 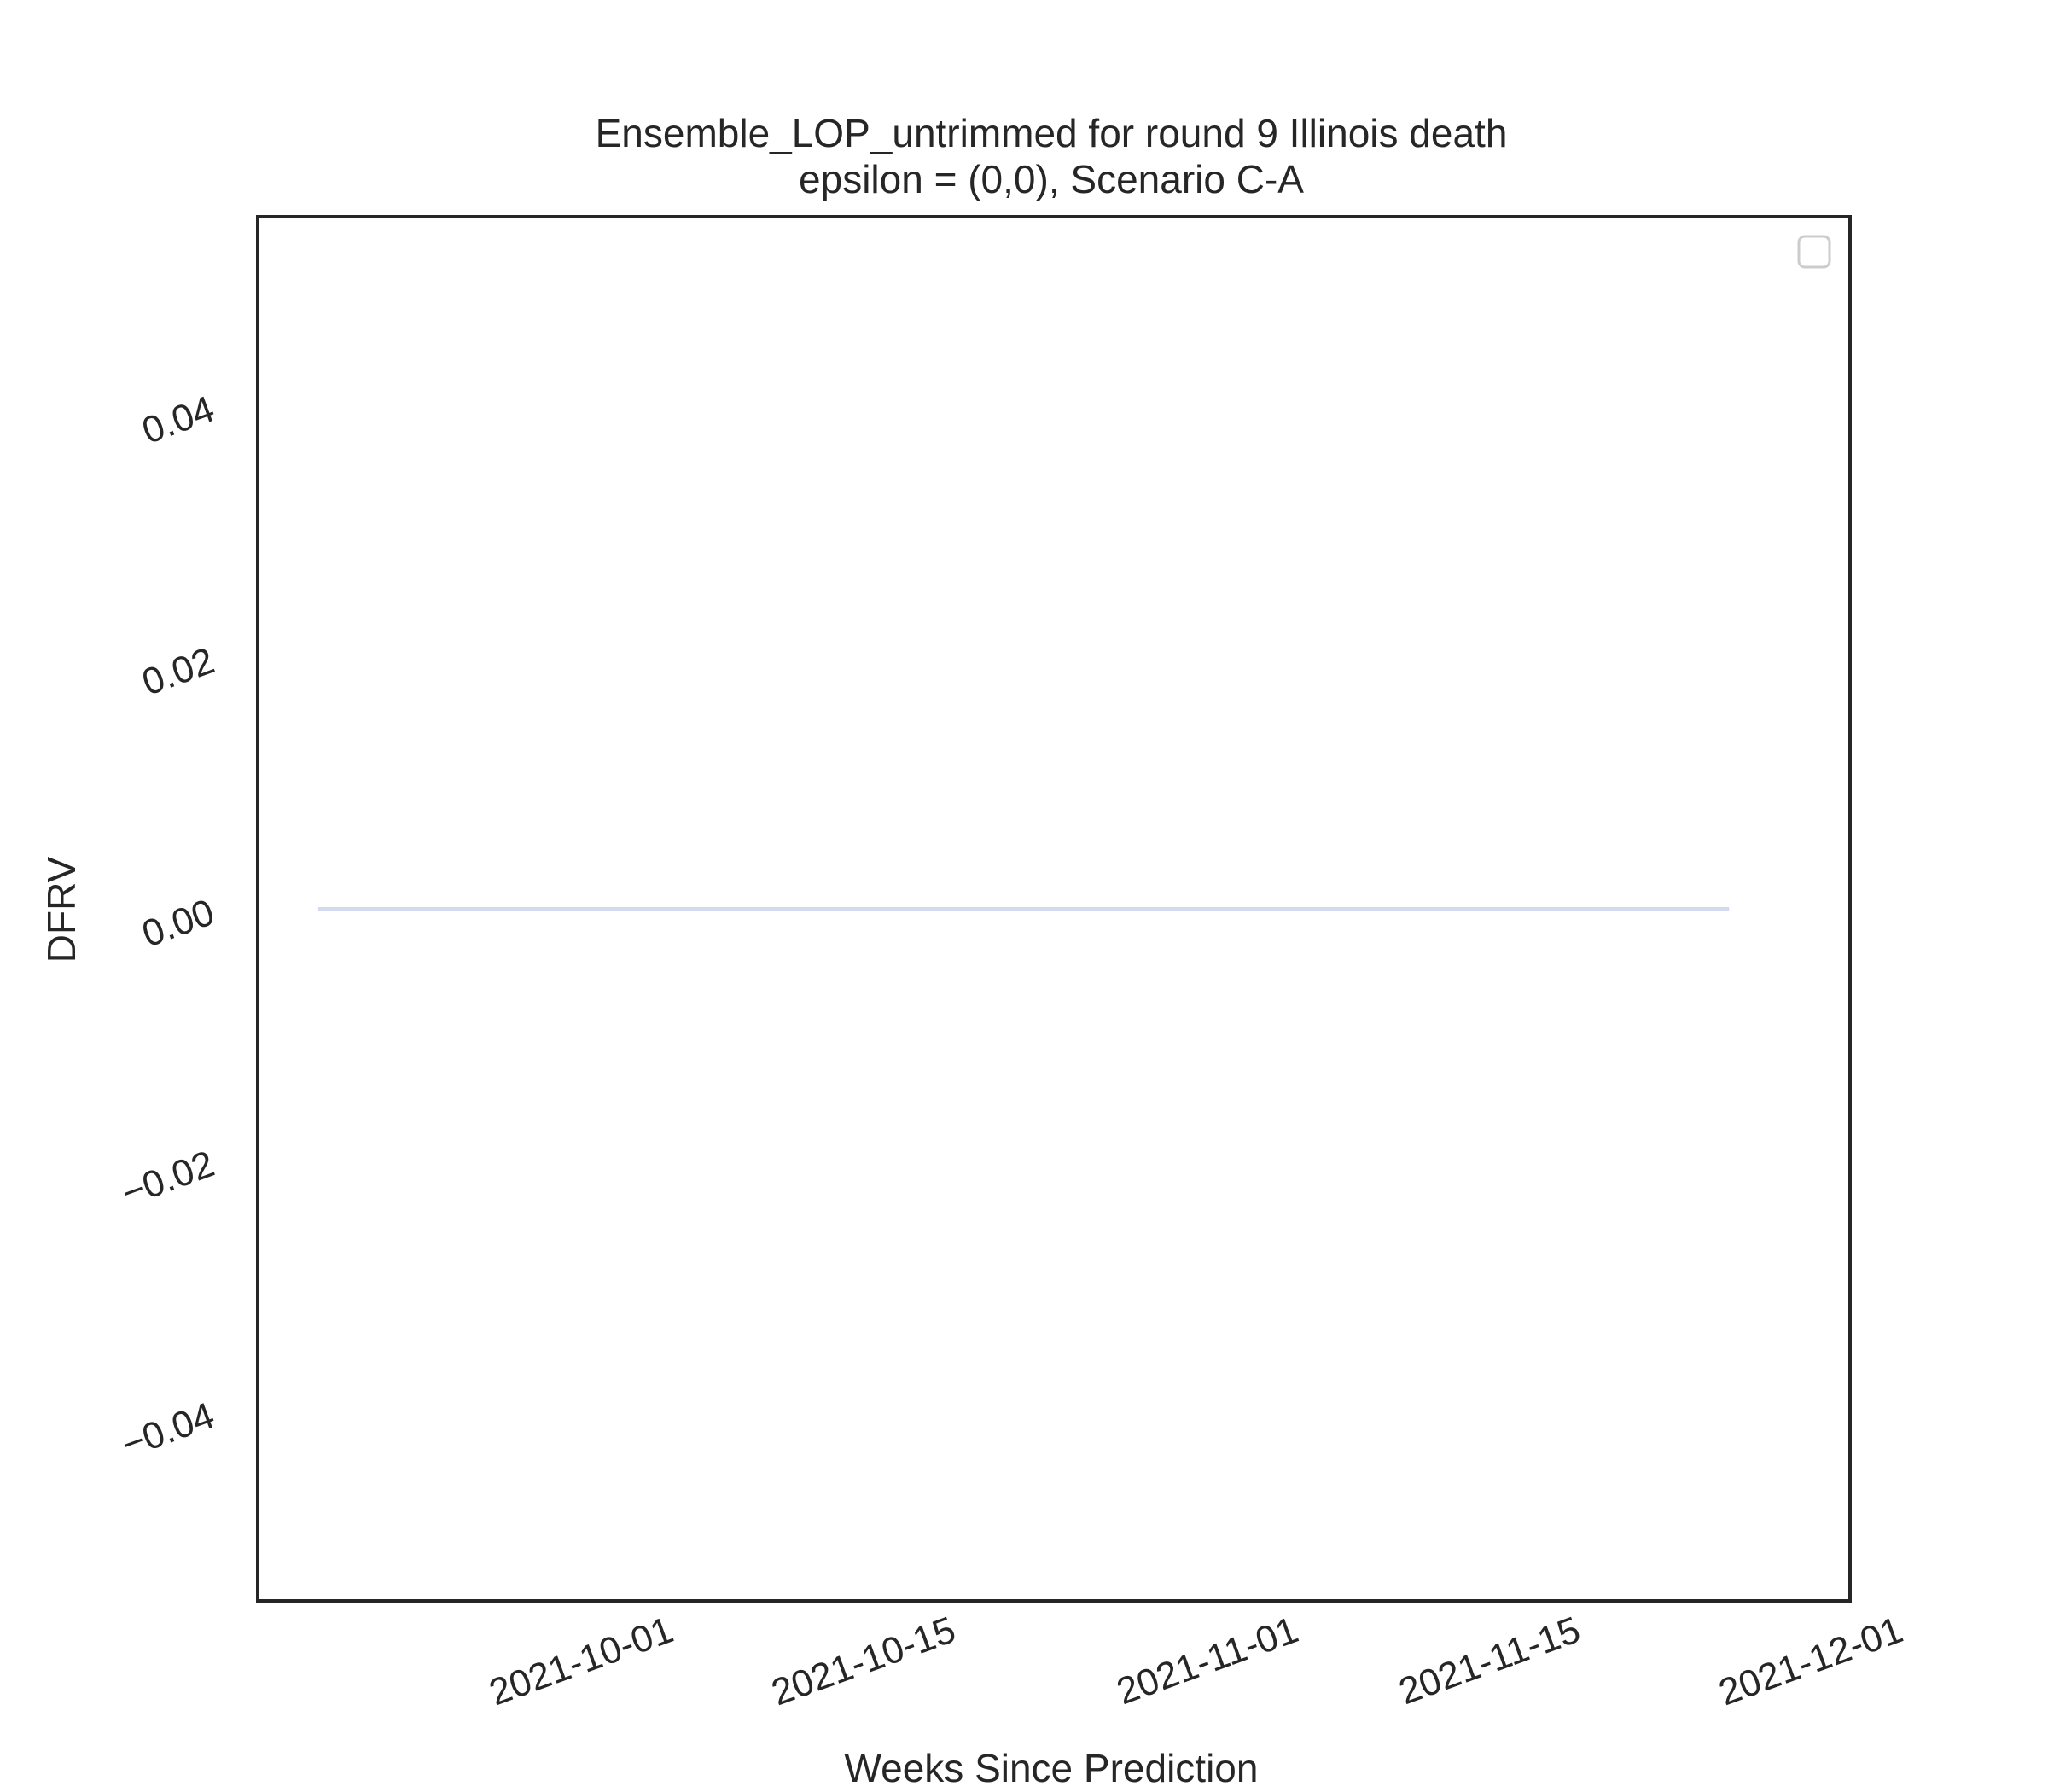 I want to click on y-tick-label: 0.04, so click(x=178, y=420).